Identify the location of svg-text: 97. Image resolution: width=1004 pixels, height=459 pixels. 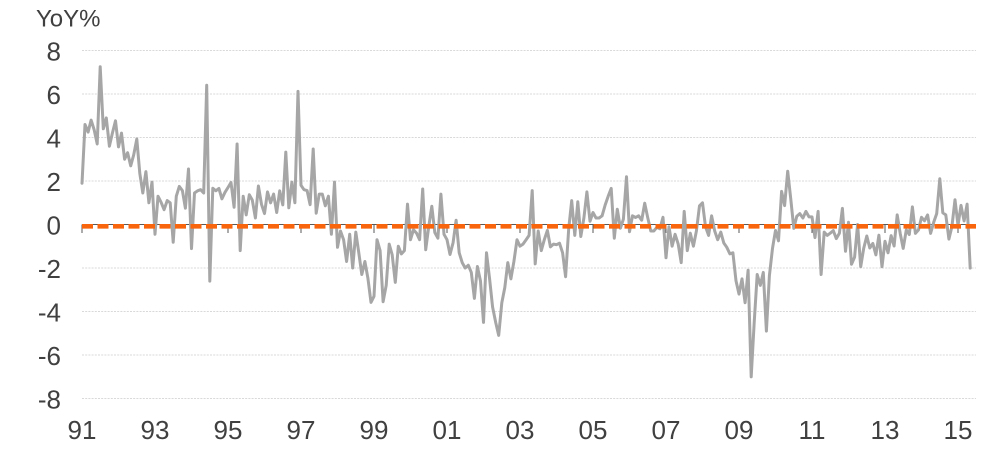
(301, 430).